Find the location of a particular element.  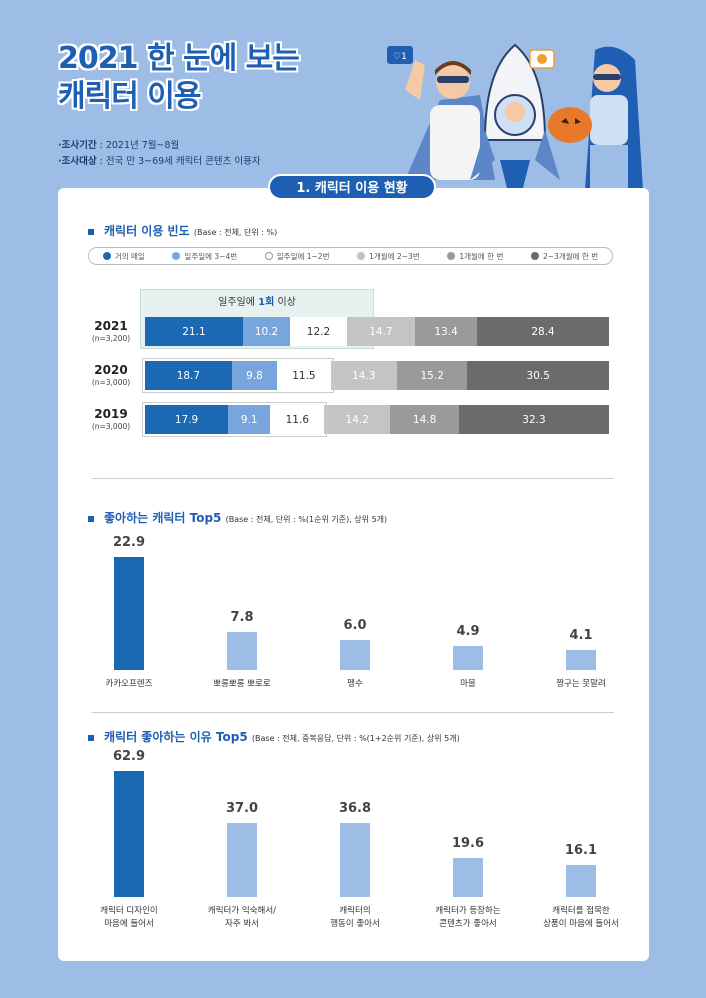

bar-value-label: 37.0 is located at coordinates (242, 808).